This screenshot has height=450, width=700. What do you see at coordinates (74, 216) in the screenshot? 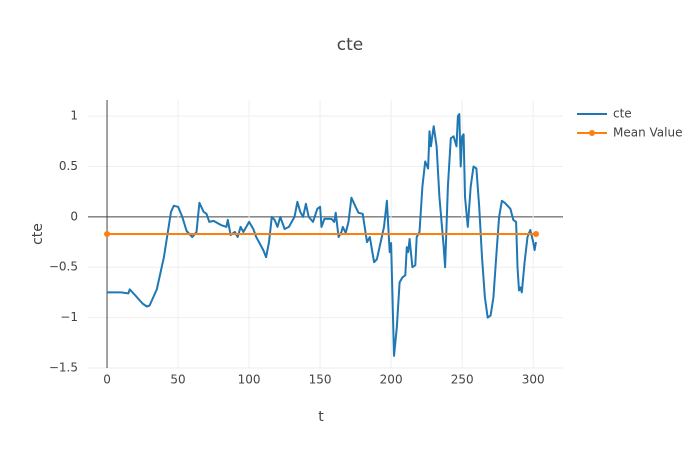
I see `y-tick-label: 0` at bounding box center [74, 216].